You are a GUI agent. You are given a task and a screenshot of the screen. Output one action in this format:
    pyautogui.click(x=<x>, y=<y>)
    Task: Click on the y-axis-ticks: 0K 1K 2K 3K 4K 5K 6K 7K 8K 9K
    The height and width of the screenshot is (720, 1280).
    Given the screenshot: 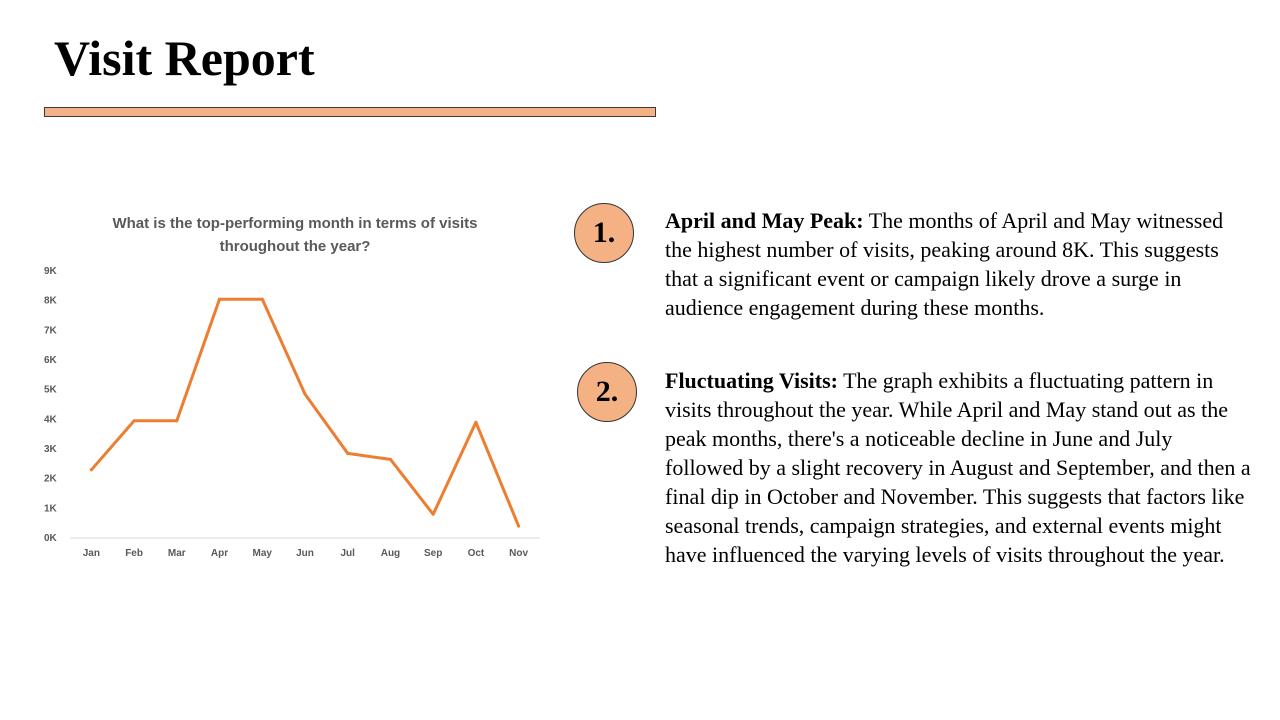 What is the action you would take?
    pyautogui.click(x=51, y=405)
    